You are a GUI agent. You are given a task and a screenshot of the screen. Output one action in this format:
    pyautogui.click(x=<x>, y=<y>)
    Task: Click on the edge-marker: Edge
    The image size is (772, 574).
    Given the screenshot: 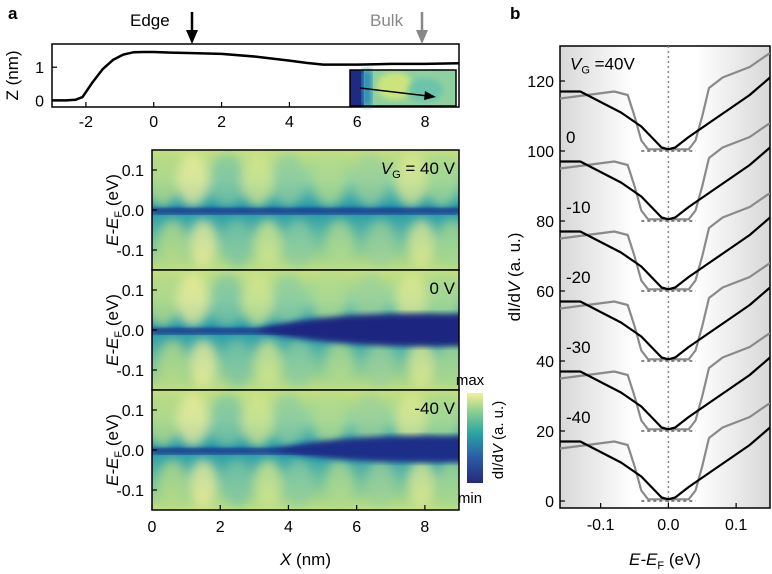 What is the action you would take?
    pyautogui.click(x=164, y=27)
    